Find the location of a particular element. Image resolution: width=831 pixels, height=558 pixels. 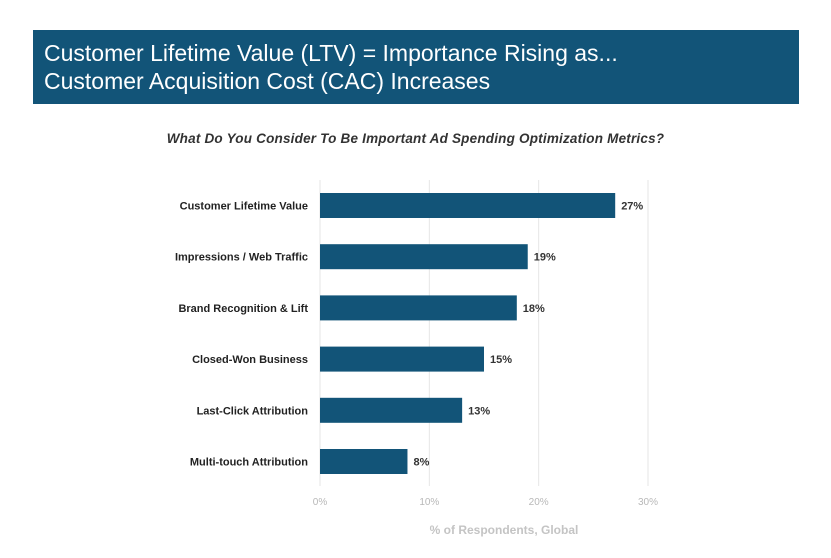

value-label-2: 18% is located at coordinates (534, 309).